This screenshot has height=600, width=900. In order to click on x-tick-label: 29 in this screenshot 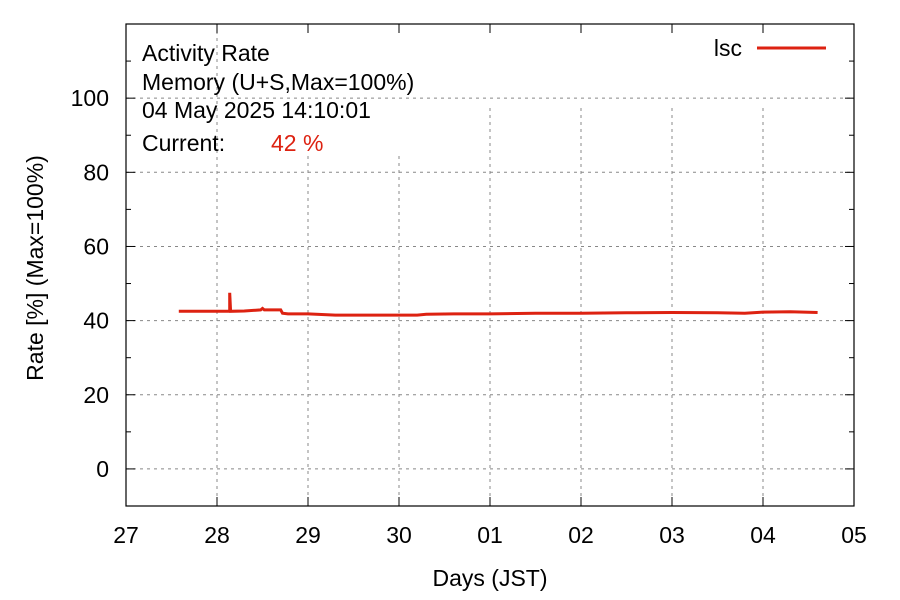, I will do `click(308, 535)`.